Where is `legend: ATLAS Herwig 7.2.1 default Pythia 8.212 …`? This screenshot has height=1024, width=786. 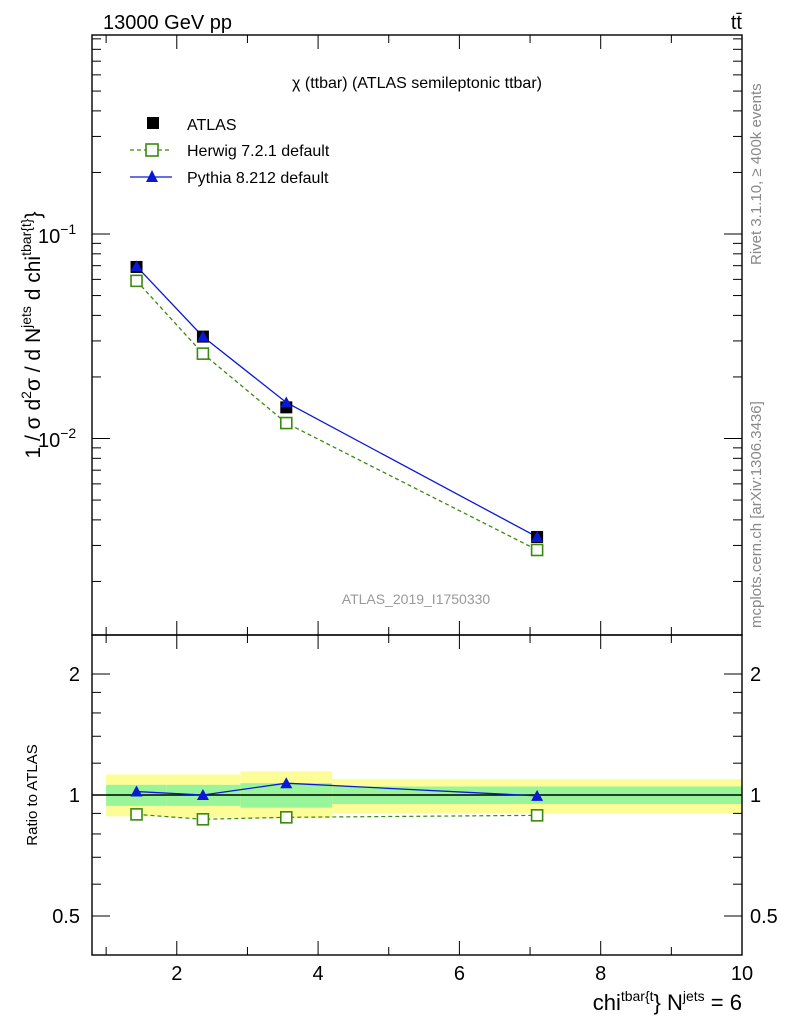
legend: ATLAS Herwig 7.2.1 default Pythia 8.212 … is located at coordinates (230, 152).